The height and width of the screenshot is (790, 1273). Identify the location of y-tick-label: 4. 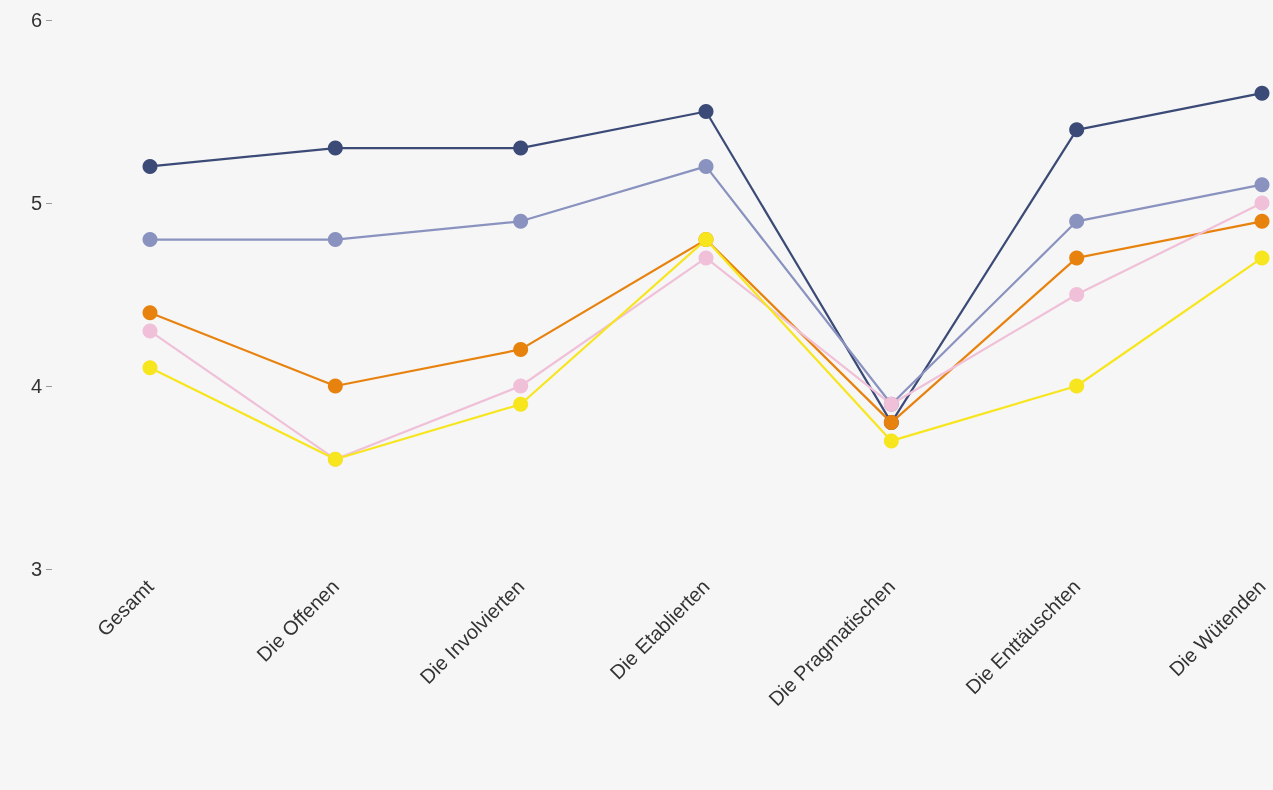
(36, 386).